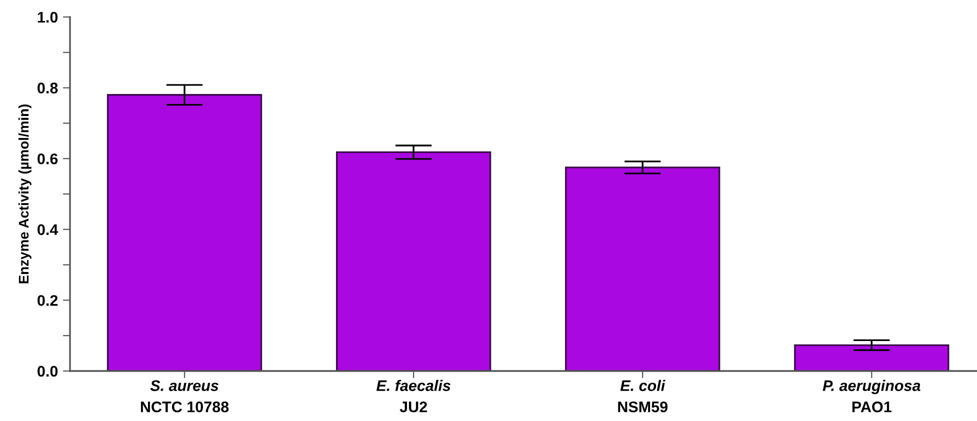 The image size is (977, 421). Describe the element at coordinates (48, 17) in the screenshot. I see `y-tick-label: 1.0` at that location.